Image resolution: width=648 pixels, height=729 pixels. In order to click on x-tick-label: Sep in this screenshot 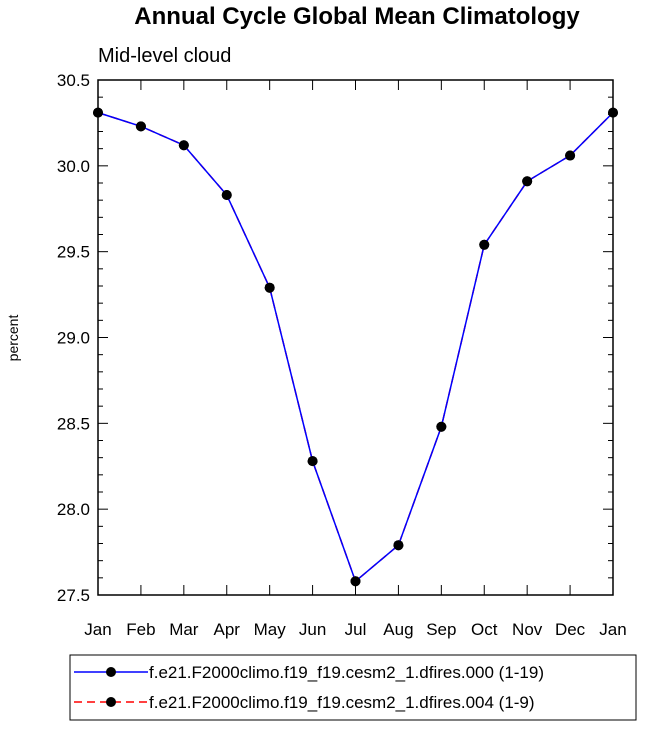, I will do `click(441, 629)`.